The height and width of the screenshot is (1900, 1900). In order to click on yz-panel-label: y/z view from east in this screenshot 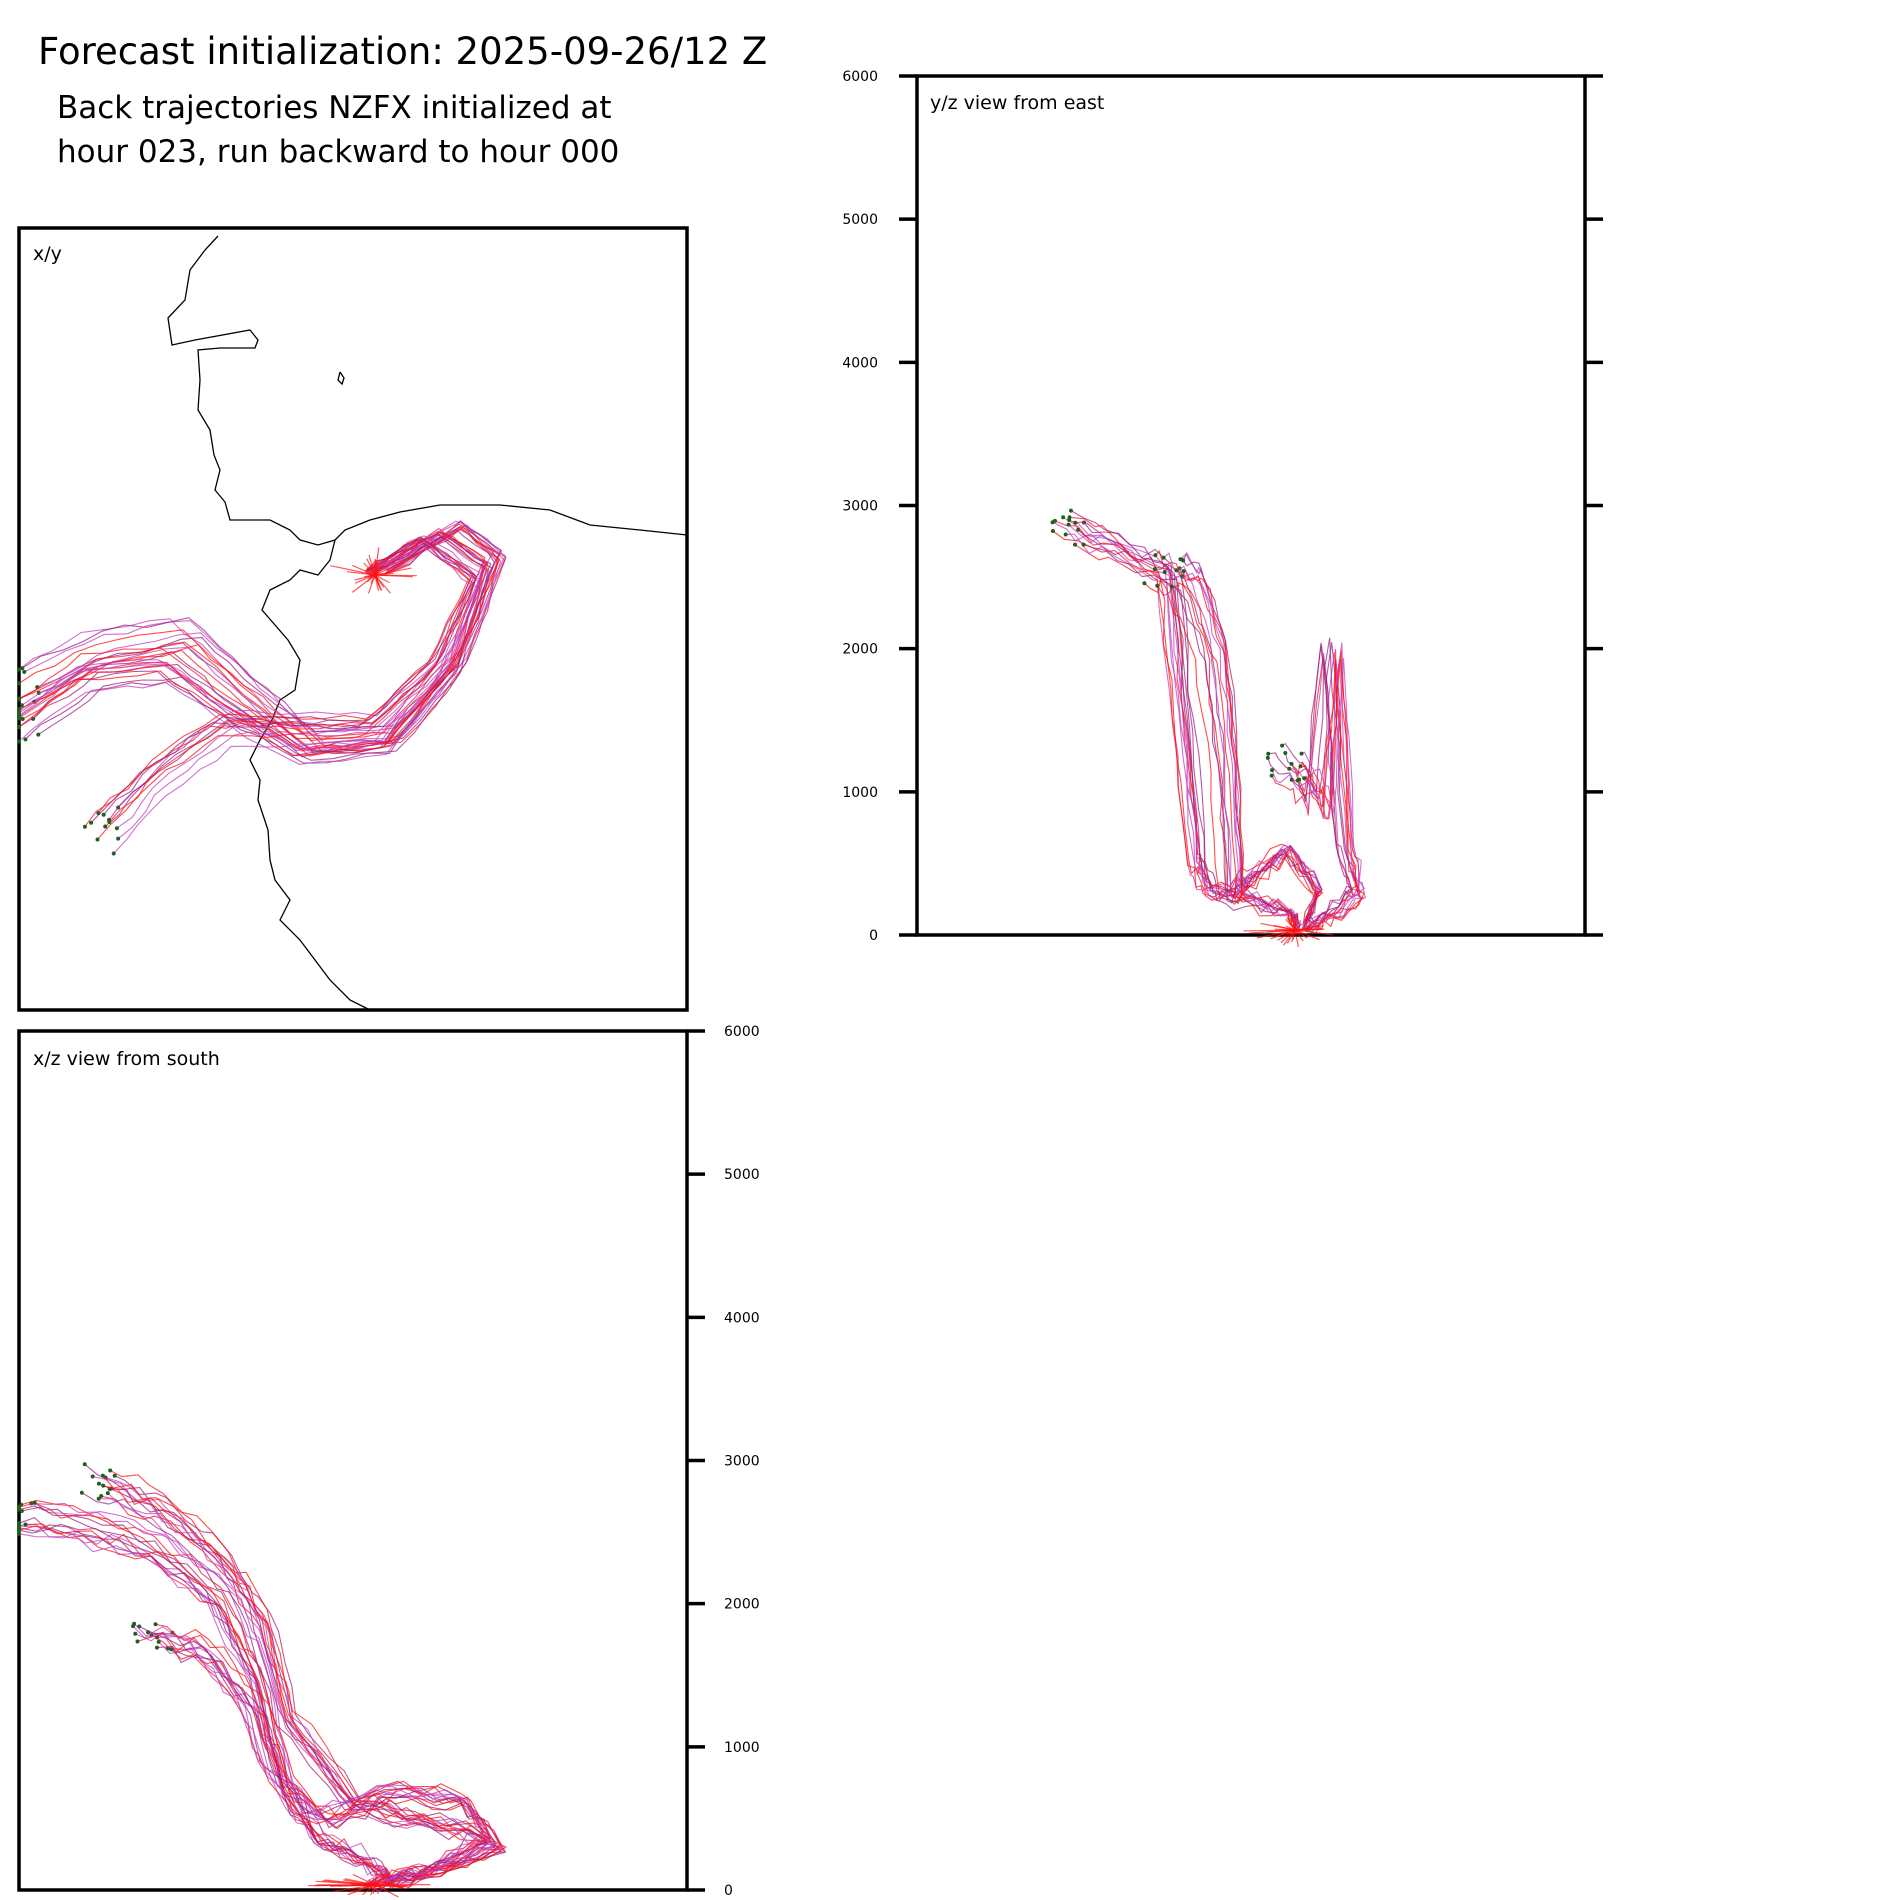, I will do `click(1017, 103)`.